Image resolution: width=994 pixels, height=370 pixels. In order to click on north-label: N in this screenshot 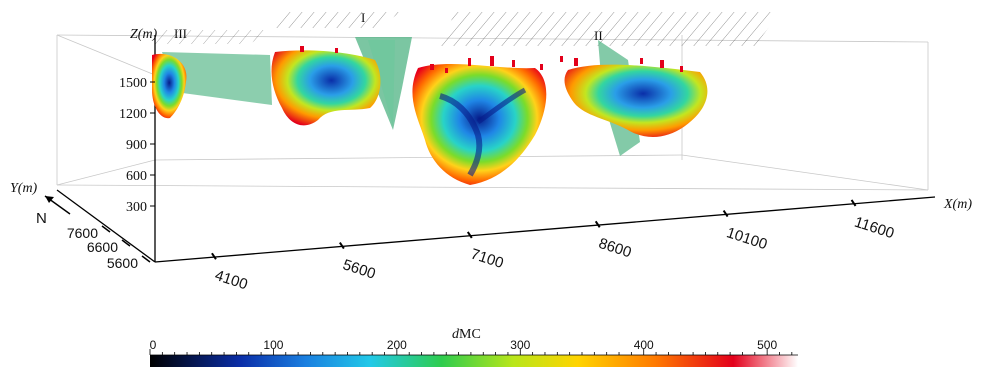, I will do `click(41, 218)`.